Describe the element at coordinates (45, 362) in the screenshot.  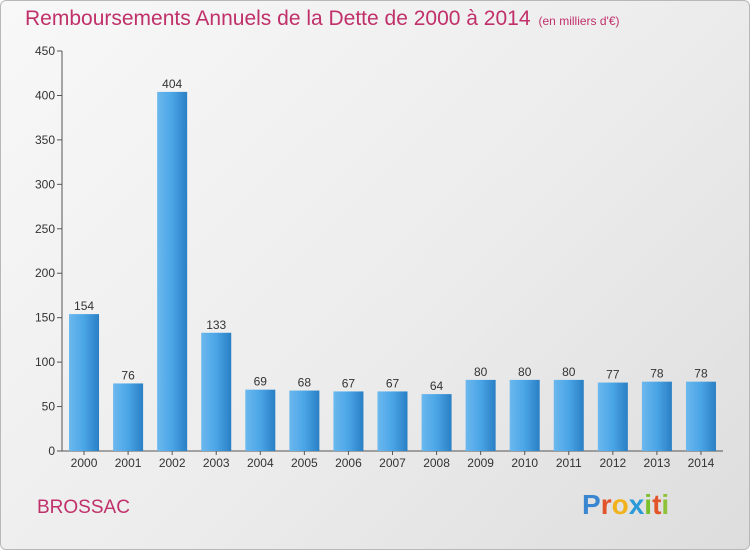
I see `y-tick-label: 100` at that location.